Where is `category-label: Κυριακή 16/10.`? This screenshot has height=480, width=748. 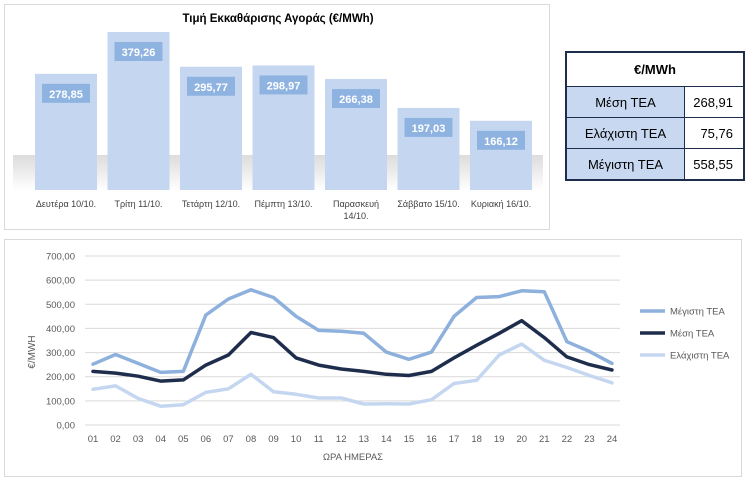
category-label: Κυριακή 16/10. is located at coordinates (501, 204).